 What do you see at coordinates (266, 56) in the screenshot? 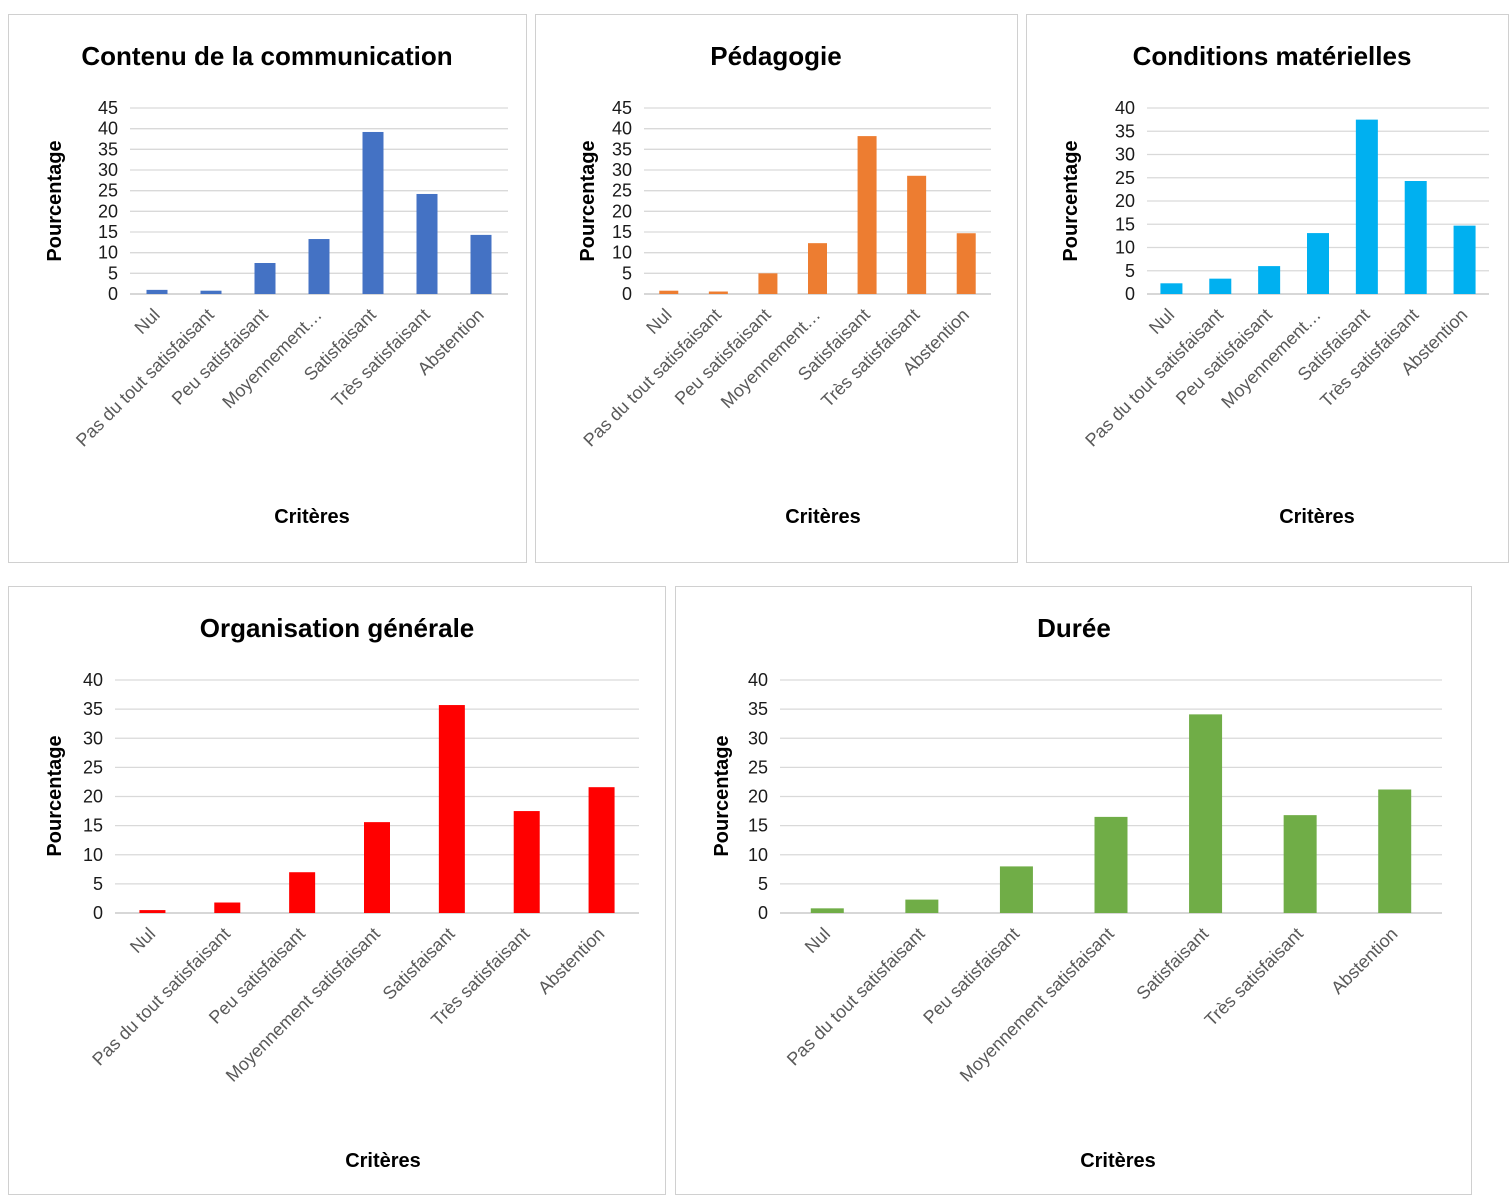
I see `chart-title: Contenu de la communication` at bounding box center [266, 56].